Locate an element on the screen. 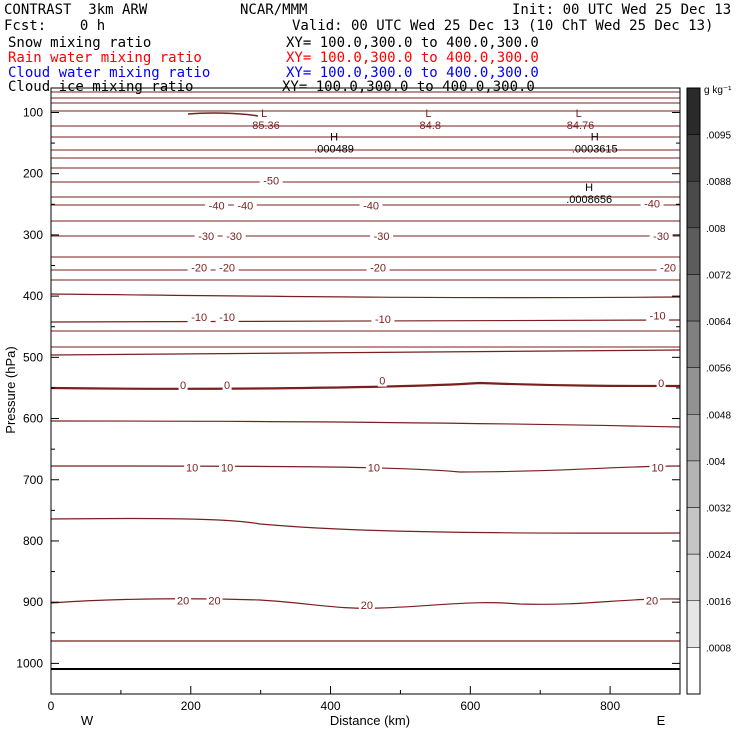 Image resolution: width=740 pixels, height=740 pixels. colorbar-label: .008 is located at coordinates (716, 229).